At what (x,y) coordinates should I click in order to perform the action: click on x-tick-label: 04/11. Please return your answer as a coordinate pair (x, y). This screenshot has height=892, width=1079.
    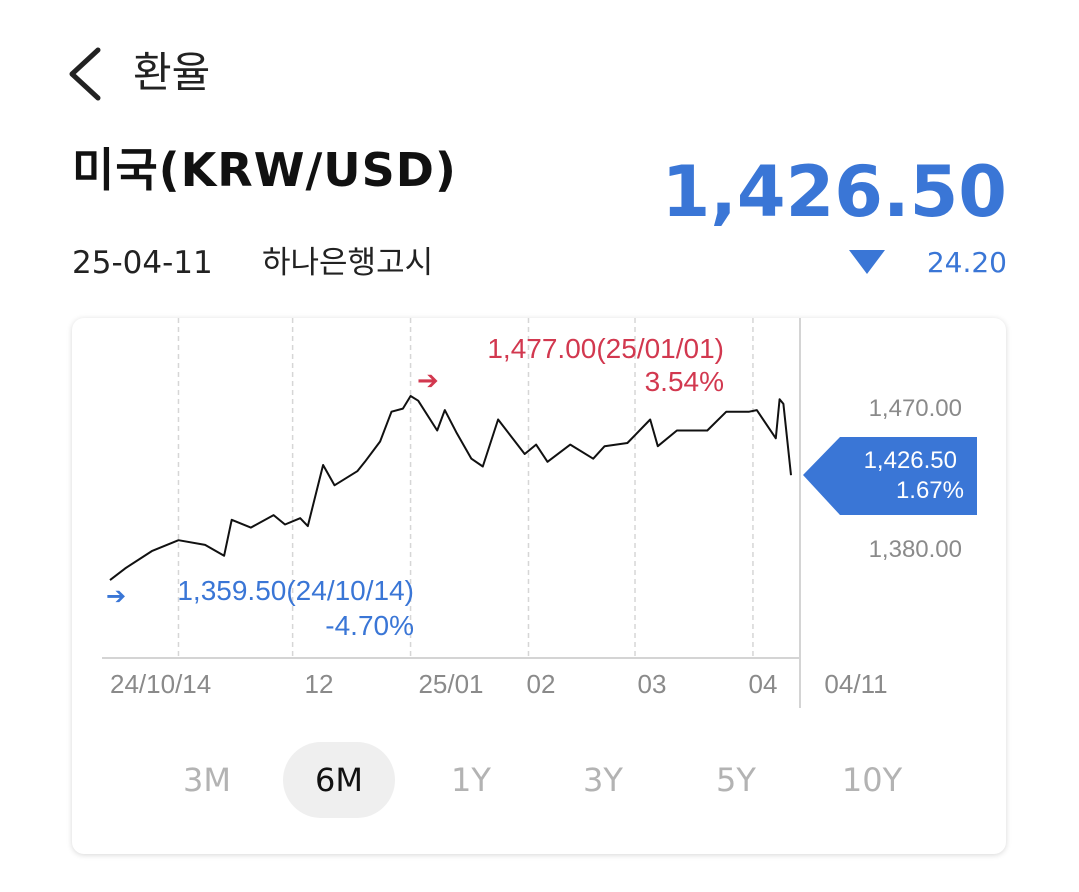
    Looking at the image, I should click on (855, 684).